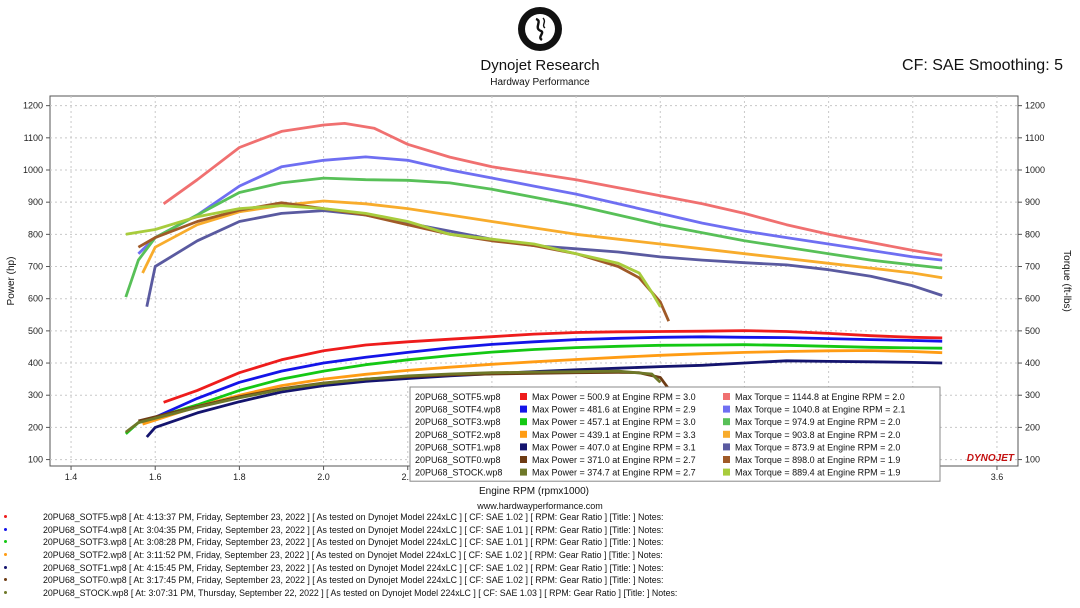 The height and width of the screenshot is (608, 1080). I want to click on legend-torque-label: Max Torque = 898.0 at Engine RPM = 1.9, so click(817, 460).